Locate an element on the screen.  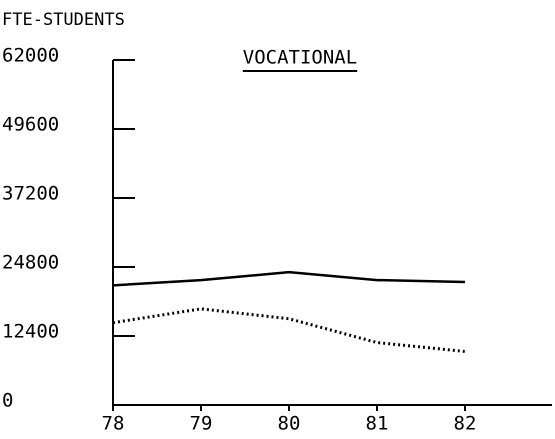
y-tick-label: 0 is located at coordinates (7, 401).